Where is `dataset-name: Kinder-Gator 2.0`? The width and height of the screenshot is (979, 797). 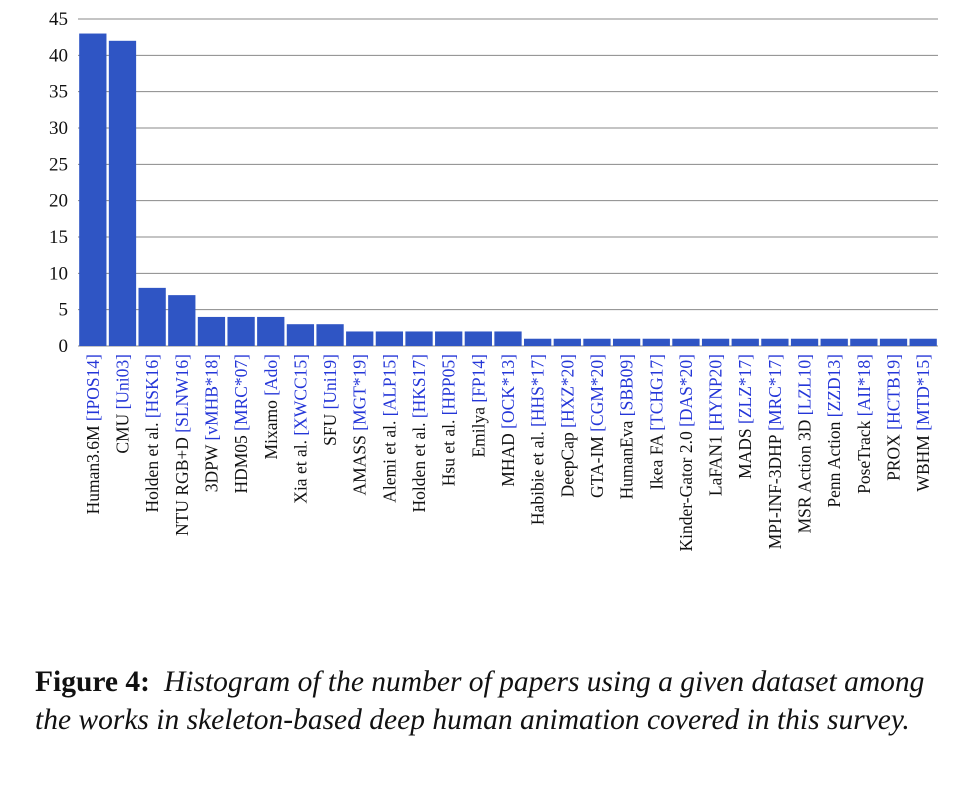 dataset-name: Kinder-Gator 2.0 is located at coordinates (686, 489).